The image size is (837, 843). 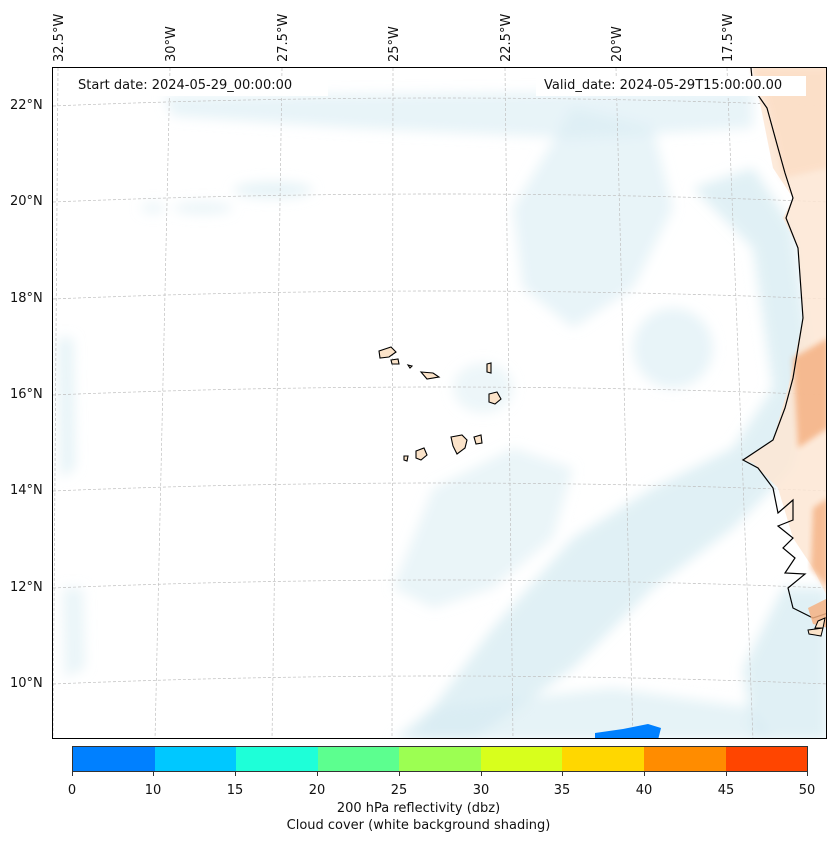 I want to click on lat-label-22n: 22°N, so click(x=26, y=105).